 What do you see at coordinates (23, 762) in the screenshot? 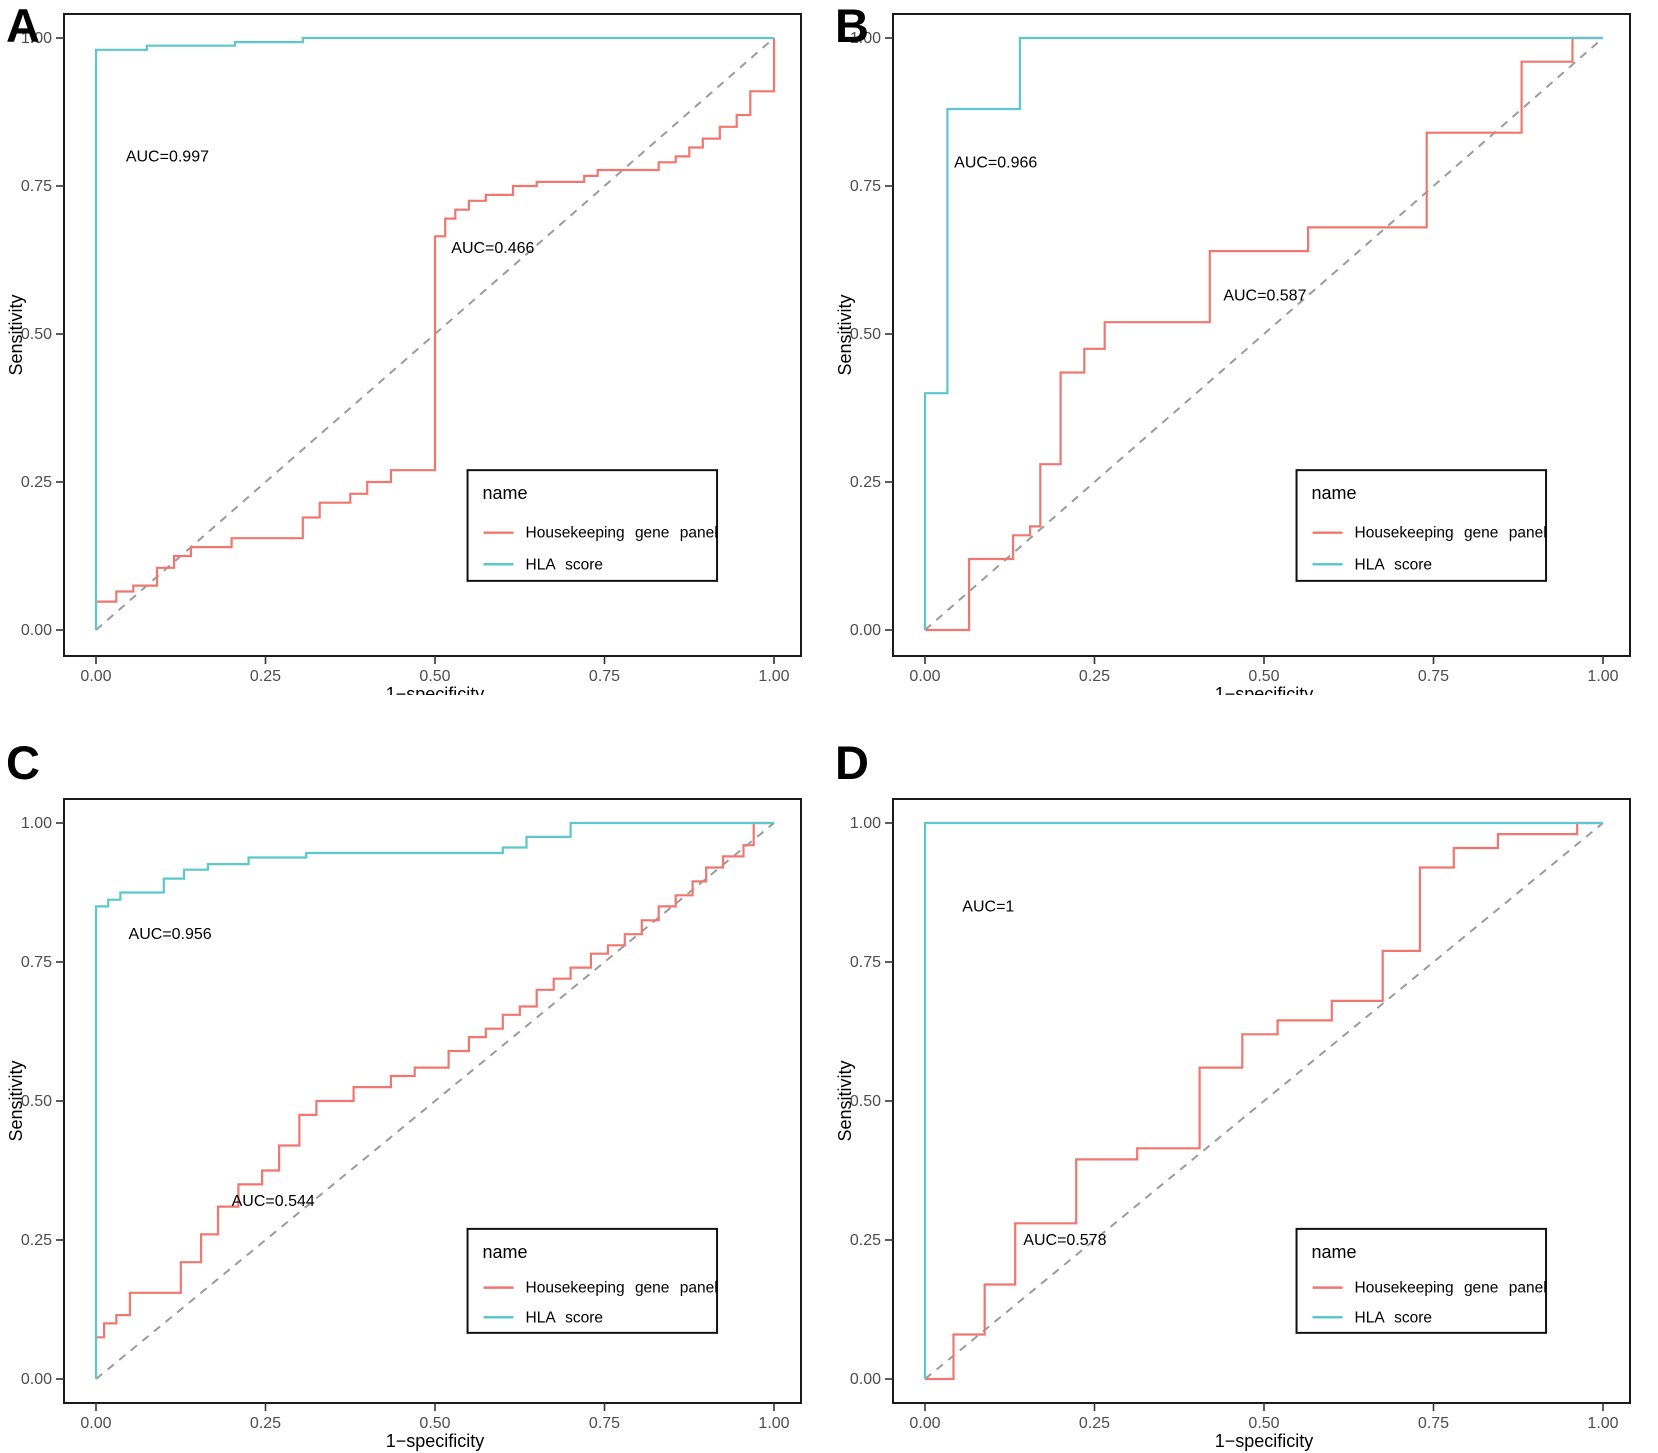
I see `panel-letter-c: C` at bounding box center [23, 762].